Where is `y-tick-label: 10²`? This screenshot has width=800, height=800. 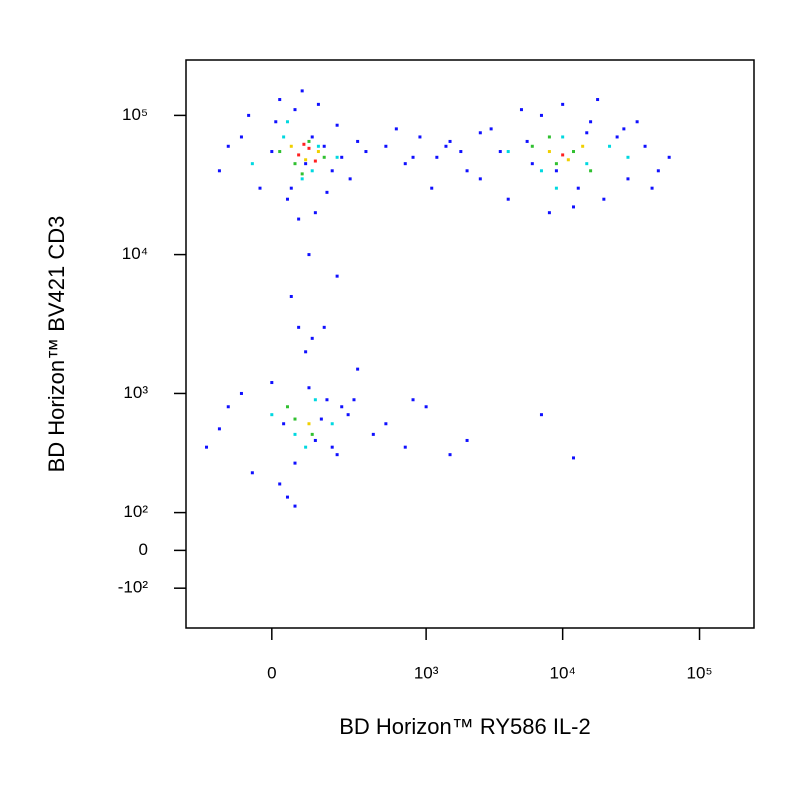
y-tick-label: 10² is located at coordinates (135, 511).